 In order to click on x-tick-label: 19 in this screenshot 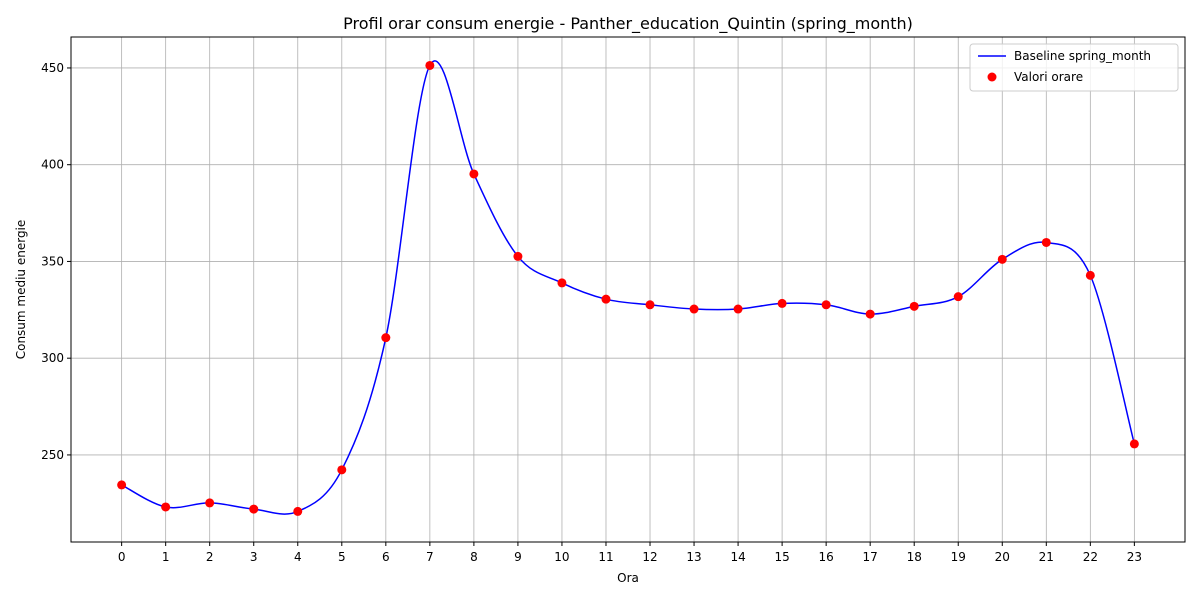, I will do `click(958, 557)`.